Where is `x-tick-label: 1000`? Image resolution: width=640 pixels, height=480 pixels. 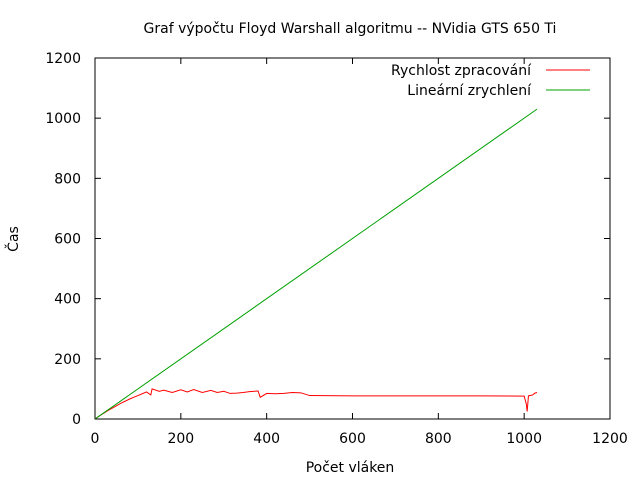 x-tick-label: 1000 is located at coordinates (524, 439).